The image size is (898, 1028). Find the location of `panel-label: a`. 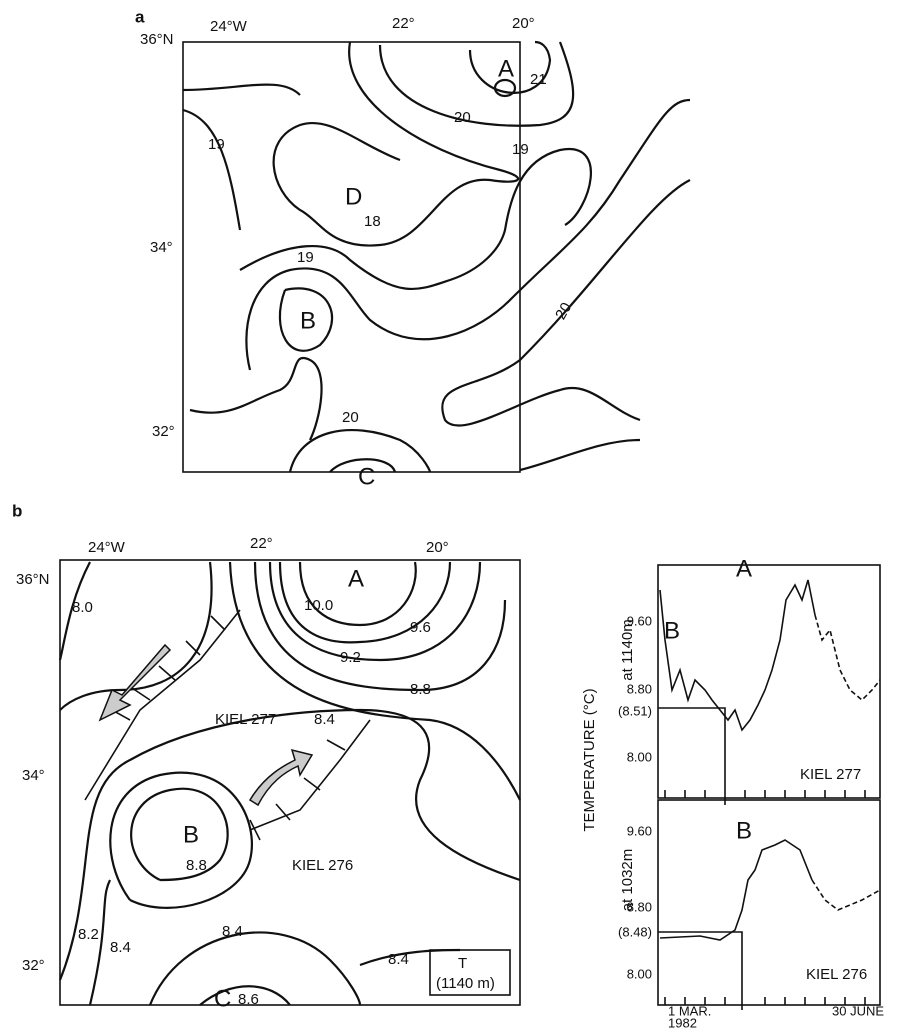

panel-label: a is located at coordinates (140, 16).